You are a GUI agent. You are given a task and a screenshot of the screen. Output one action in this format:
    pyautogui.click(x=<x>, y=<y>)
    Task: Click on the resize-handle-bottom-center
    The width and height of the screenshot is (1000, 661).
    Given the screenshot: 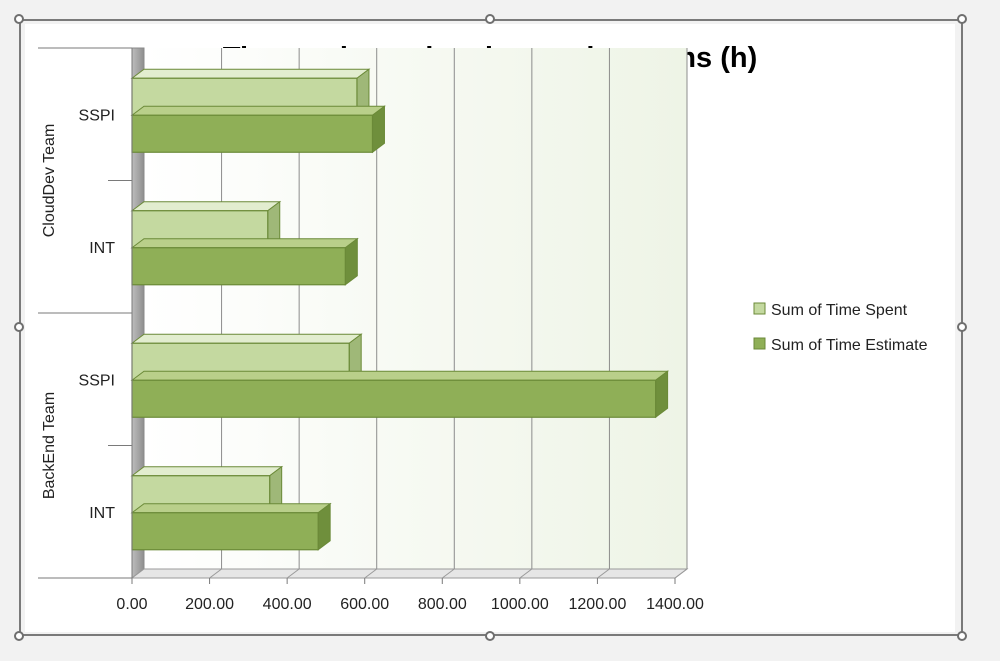 What is the action you would take?
    pyautogui.click(x=490, y=636)
    